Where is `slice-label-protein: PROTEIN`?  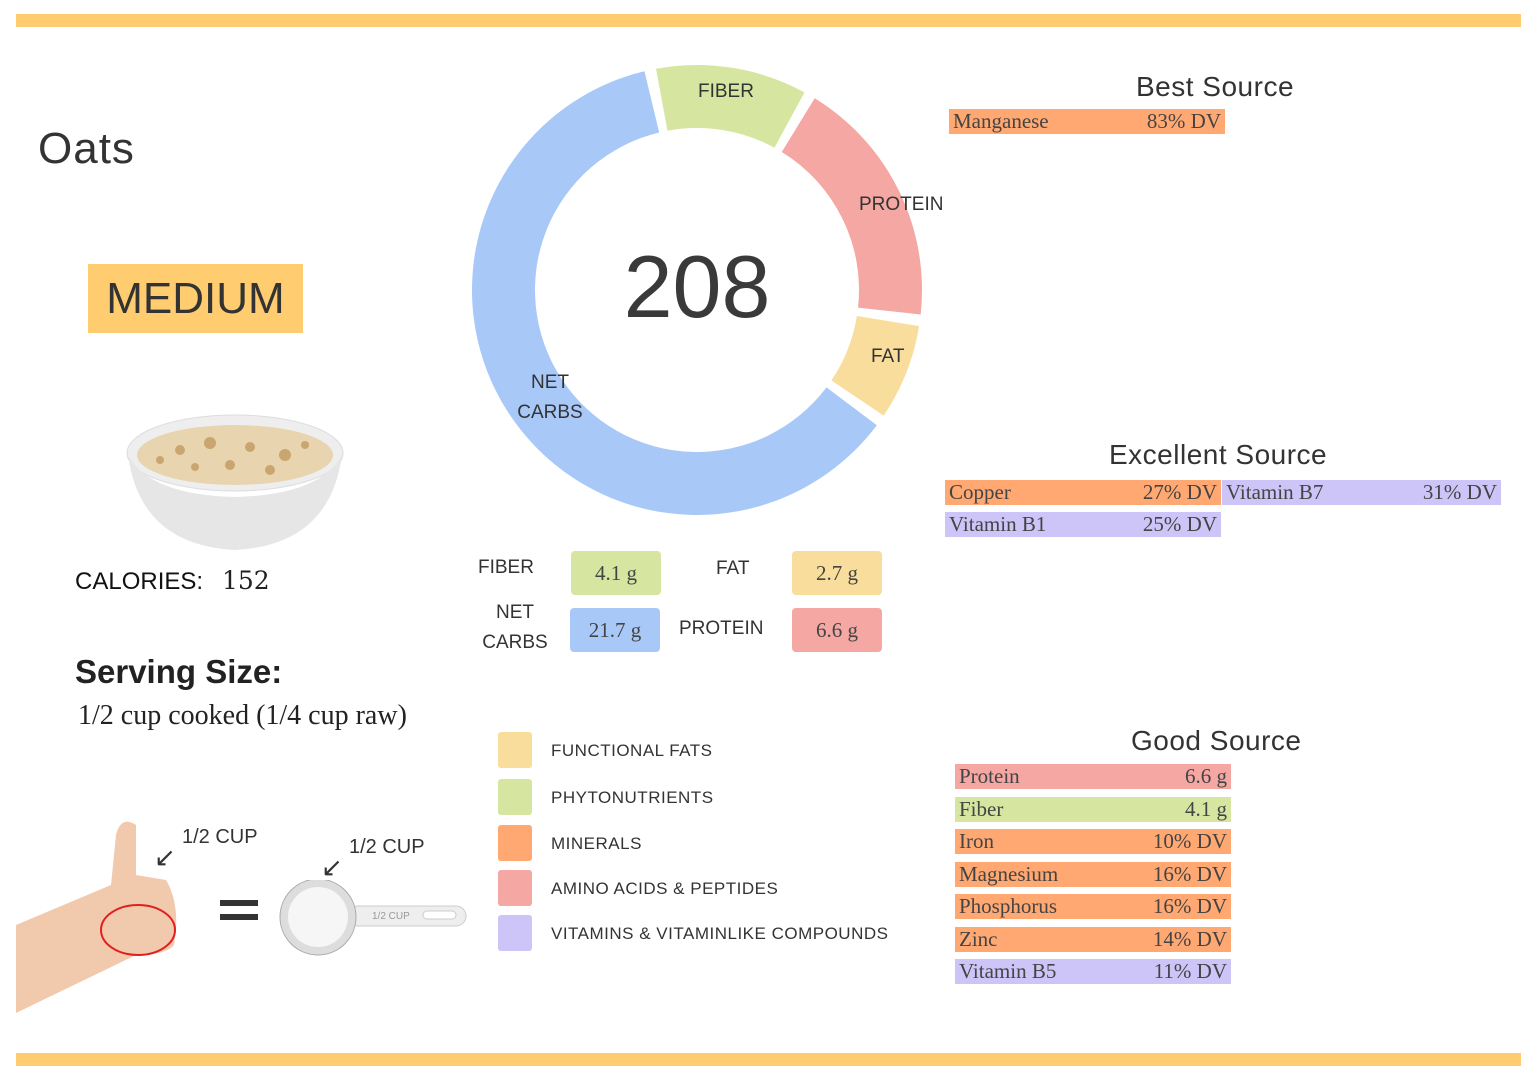
slice-label-protein: PROTEIN is located at coordinates (901, 204).